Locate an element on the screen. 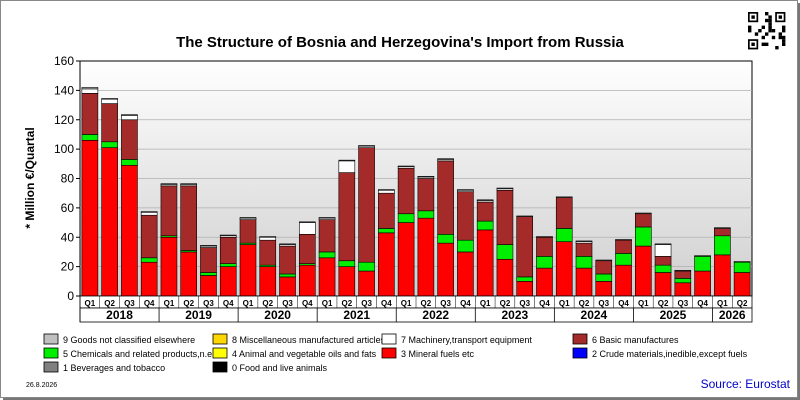 The image size is (800, 400). y-tick-label: 100 is located at coordinates (64, 149).